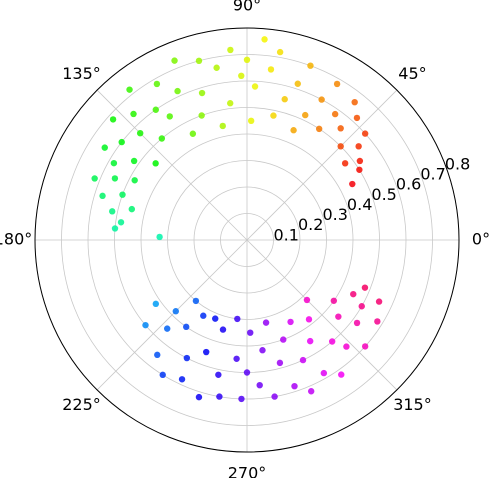 The height and width of the screenshot is (478, 492). I want to click on r-tick-label: 0.2, so click(310, 224).